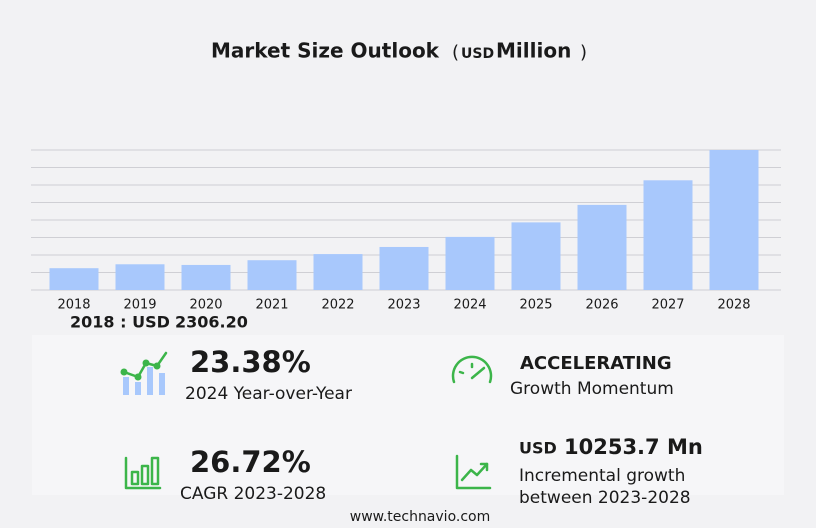  Describe the element at coordinates (733, 305) in the screenshot. I see `x-tick-label: 2028` at that location.